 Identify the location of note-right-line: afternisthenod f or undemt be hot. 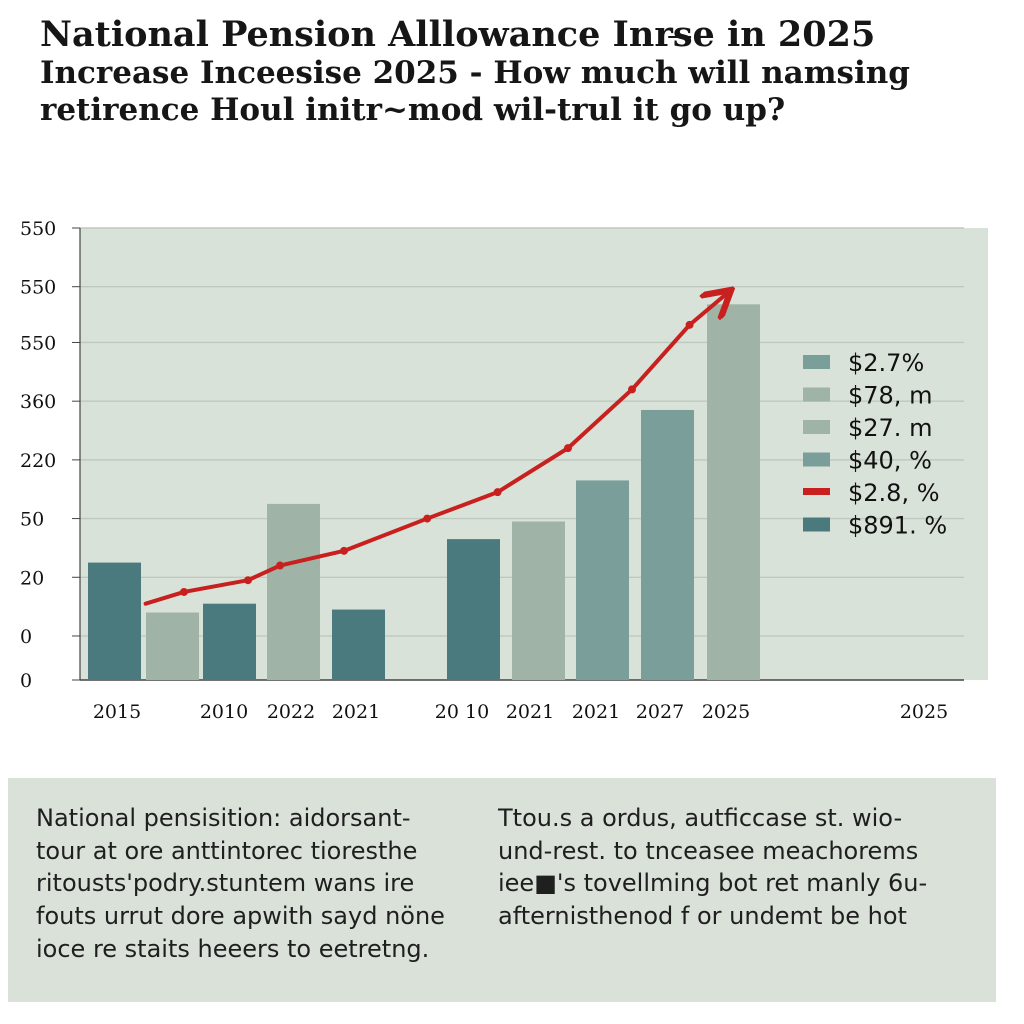
(702, 915).